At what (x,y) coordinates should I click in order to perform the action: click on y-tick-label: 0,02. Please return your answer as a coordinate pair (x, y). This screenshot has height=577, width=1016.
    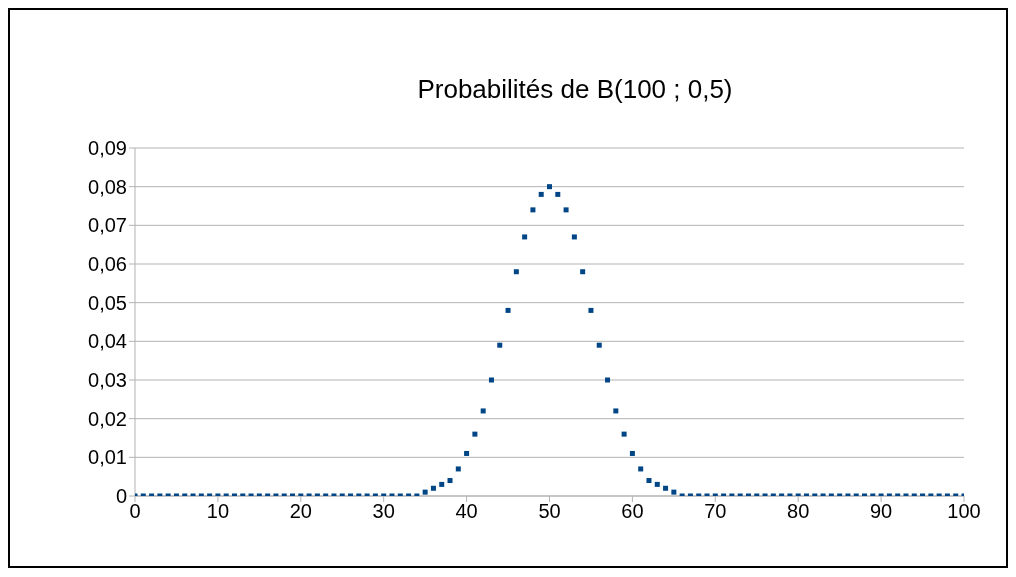
    Looking at the image, I should click on (107, 418).